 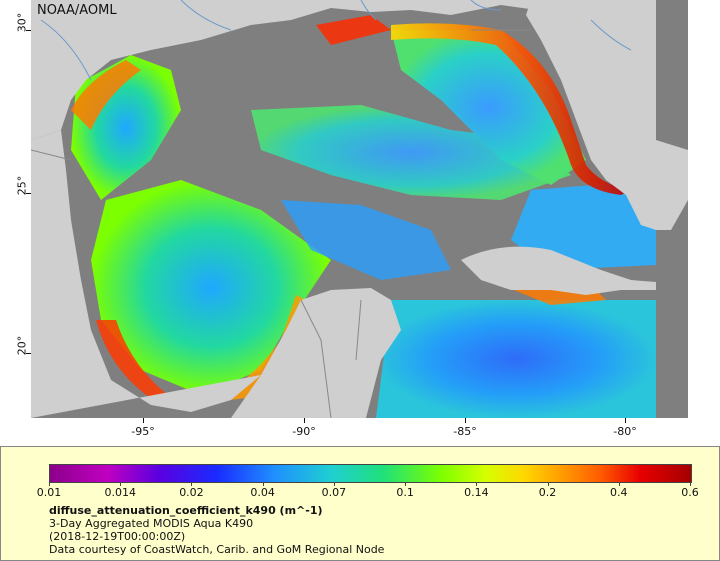 I want to click on texas-coast-band, so click(x=106, y=95).